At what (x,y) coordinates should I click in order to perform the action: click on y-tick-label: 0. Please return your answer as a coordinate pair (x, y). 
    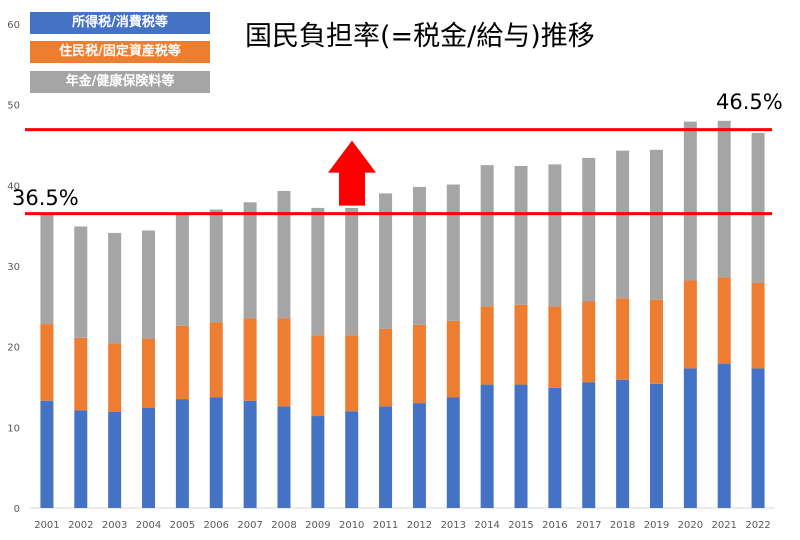
    Looking at the image, I should click on (17, 509).